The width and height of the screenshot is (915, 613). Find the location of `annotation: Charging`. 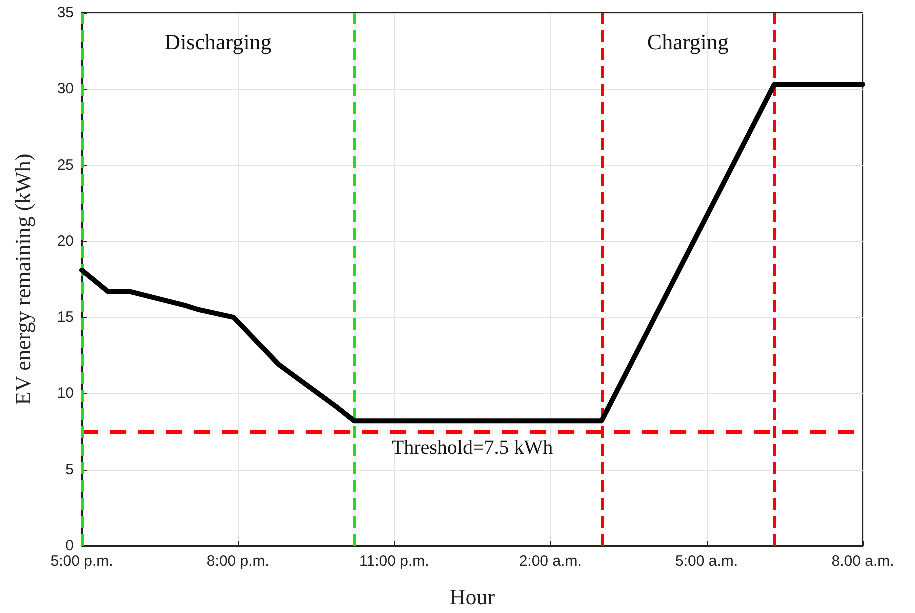

annotation: Charging is located at coordinates (688, 42).